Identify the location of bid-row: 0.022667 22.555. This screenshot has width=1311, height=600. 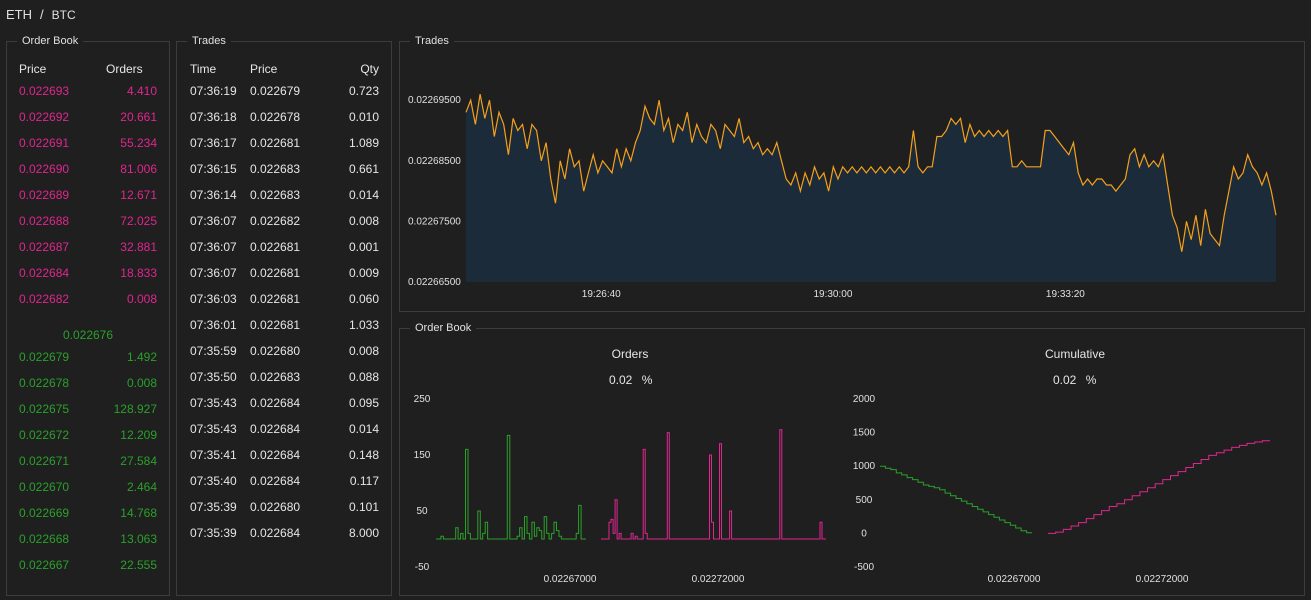
(88, 566).